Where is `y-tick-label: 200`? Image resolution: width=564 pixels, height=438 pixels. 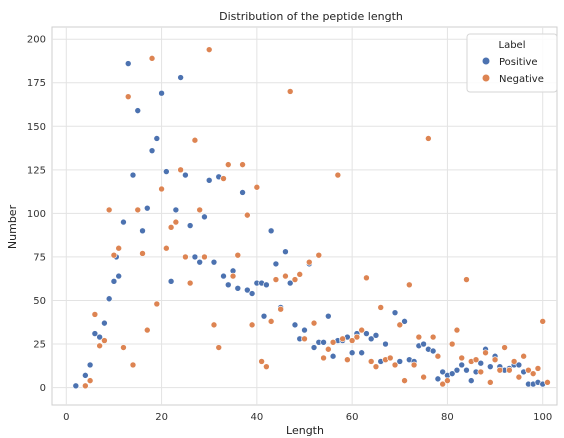 y-tick-label: 200 is located at coordinates (36, 40).